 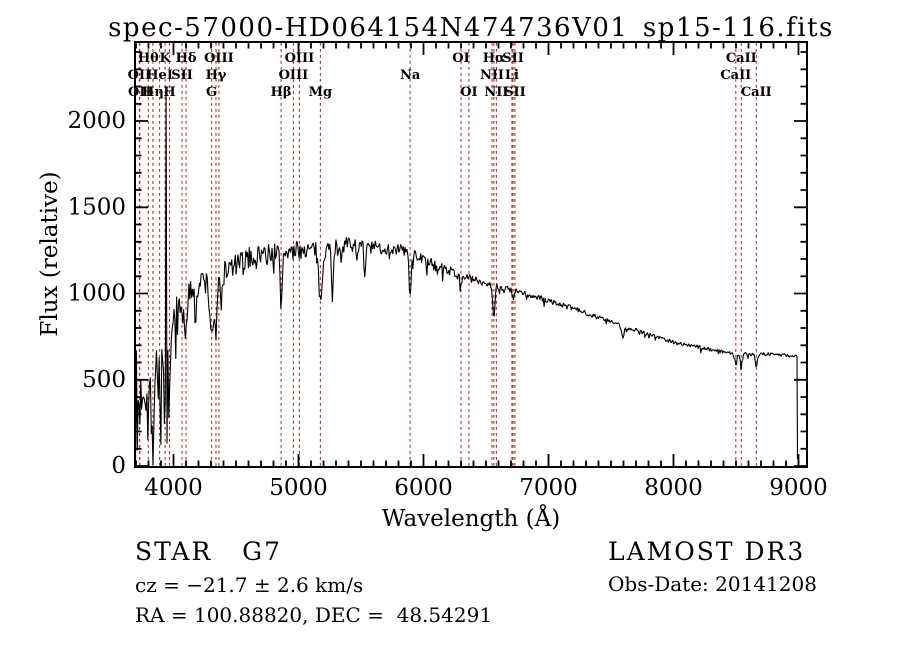 I want to click on x-tick-label: 5000, so click(x=298, y=488).